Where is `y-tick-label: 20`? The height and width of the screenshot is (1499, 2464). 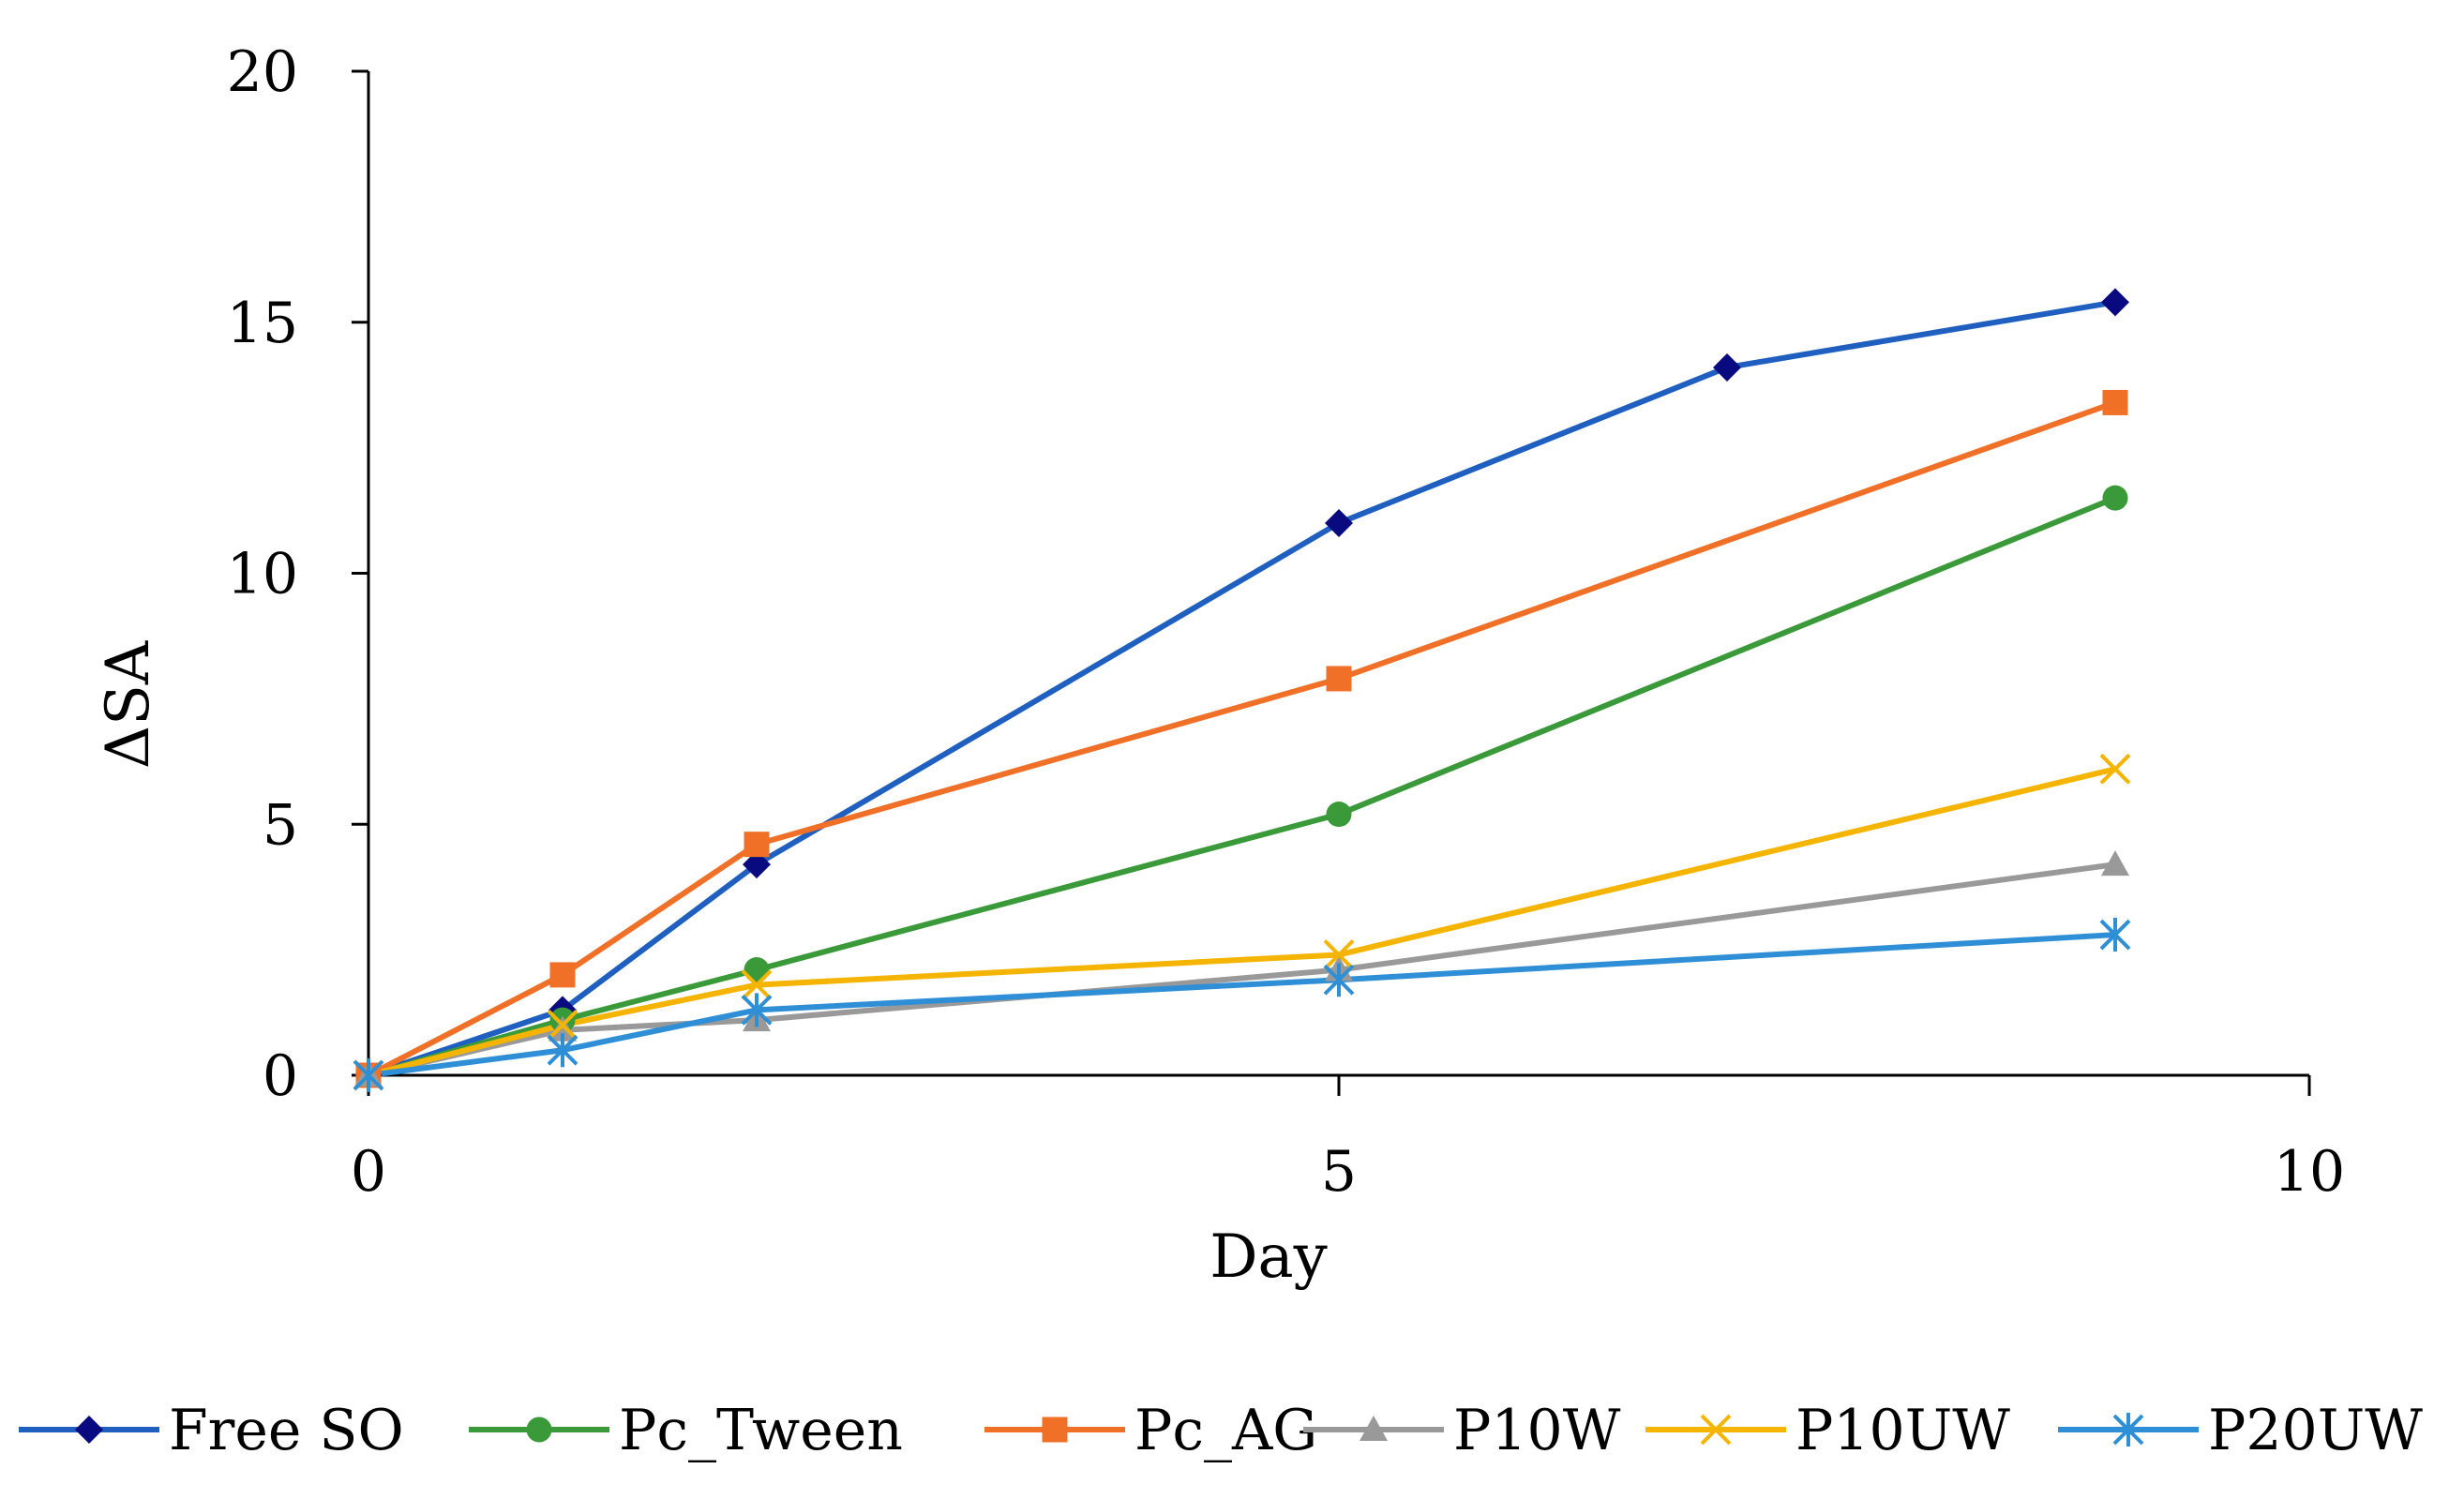 y-tick-label: 20 is located at coordinates (262, 72).